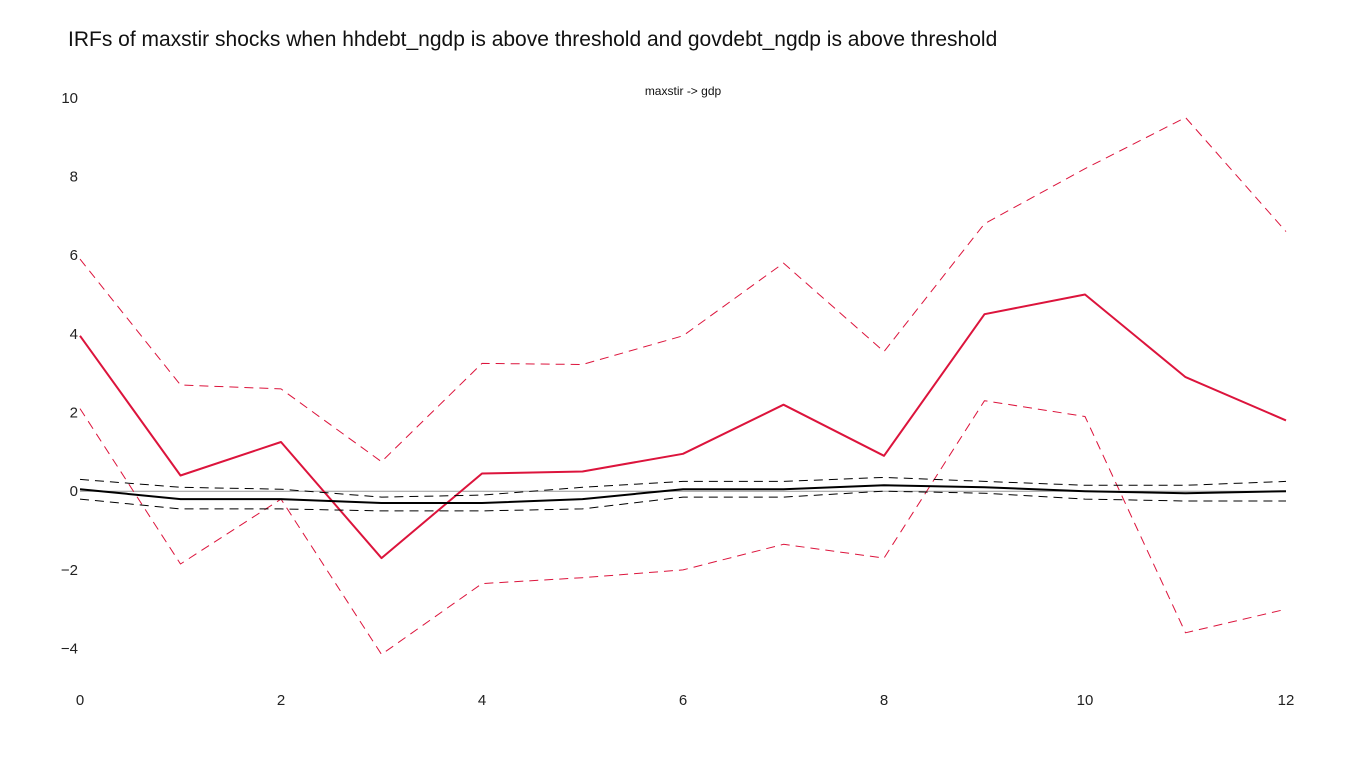  Describe the element at coordinates (69, 374) in the screenshot. I see `y-axis-ticks: −4 −2 0 2 4 6 8 10` at that location.